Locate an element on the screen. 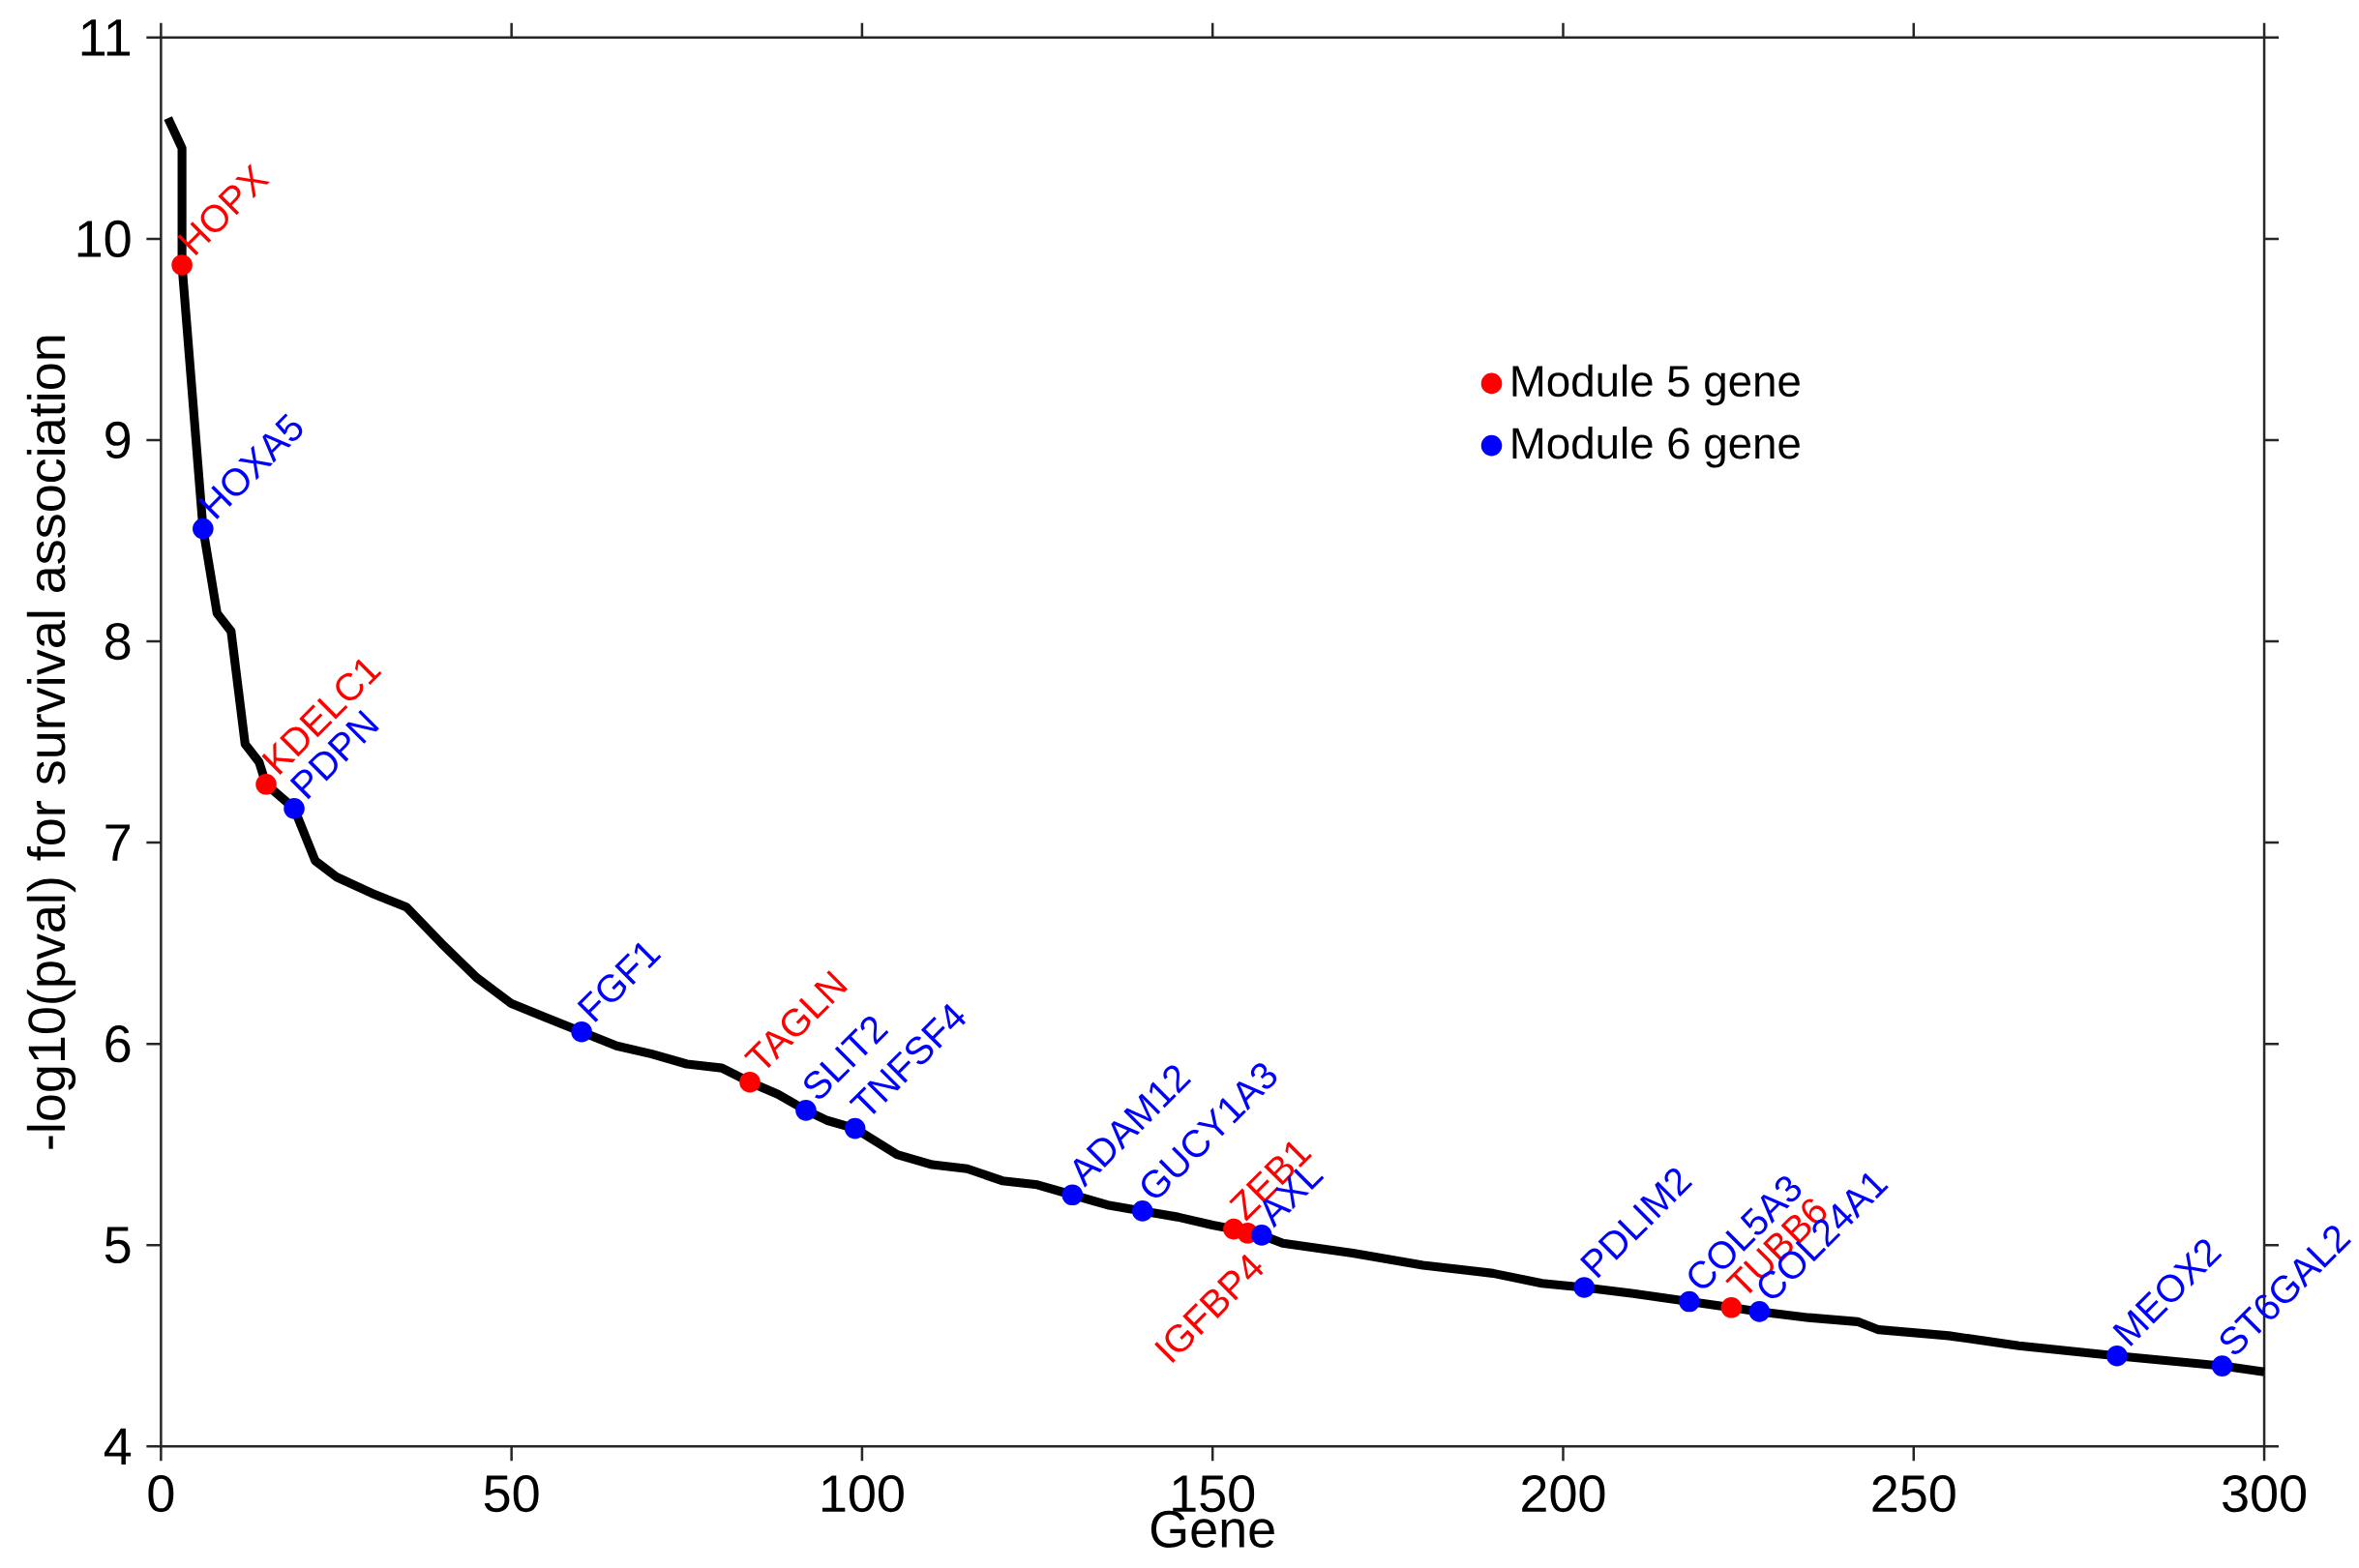 This screenshot has height=1568, width=2359. y-tick-label: 9 is located at coordinates (118, 440).